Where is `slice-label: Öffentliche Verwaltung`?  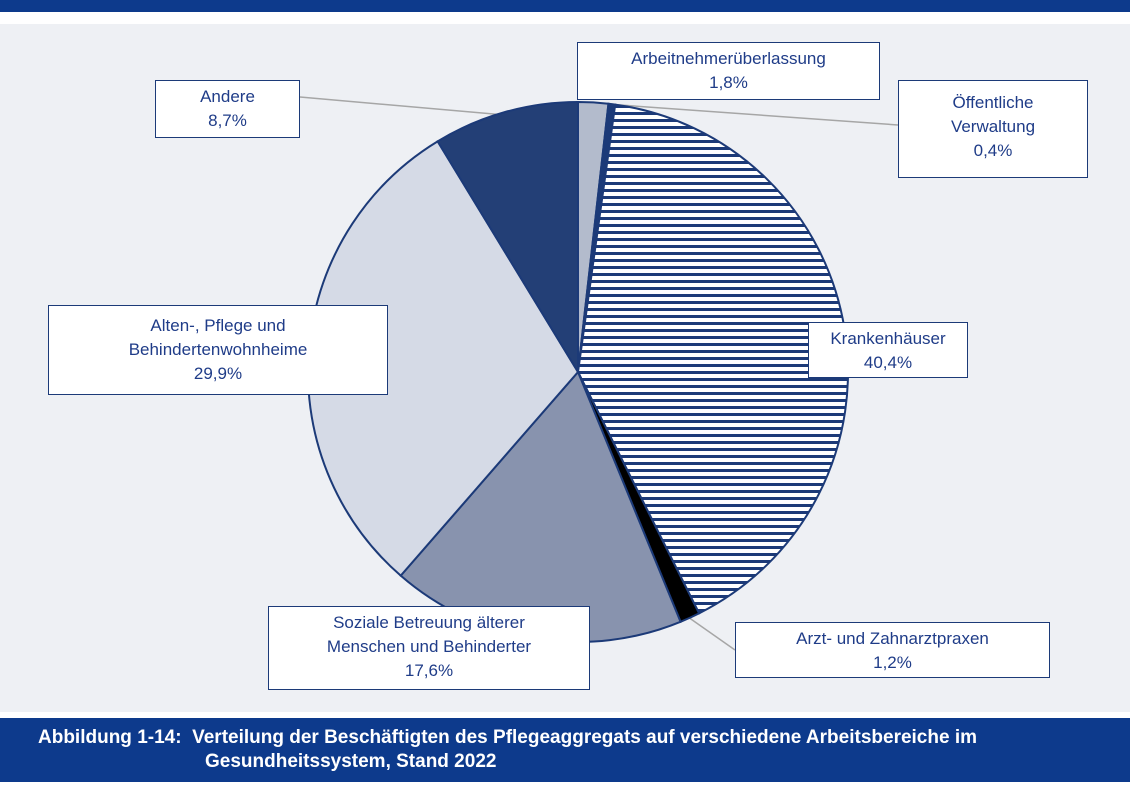
slice-label: Öffentliche Verwaltung is located at coordinates (993, 114).